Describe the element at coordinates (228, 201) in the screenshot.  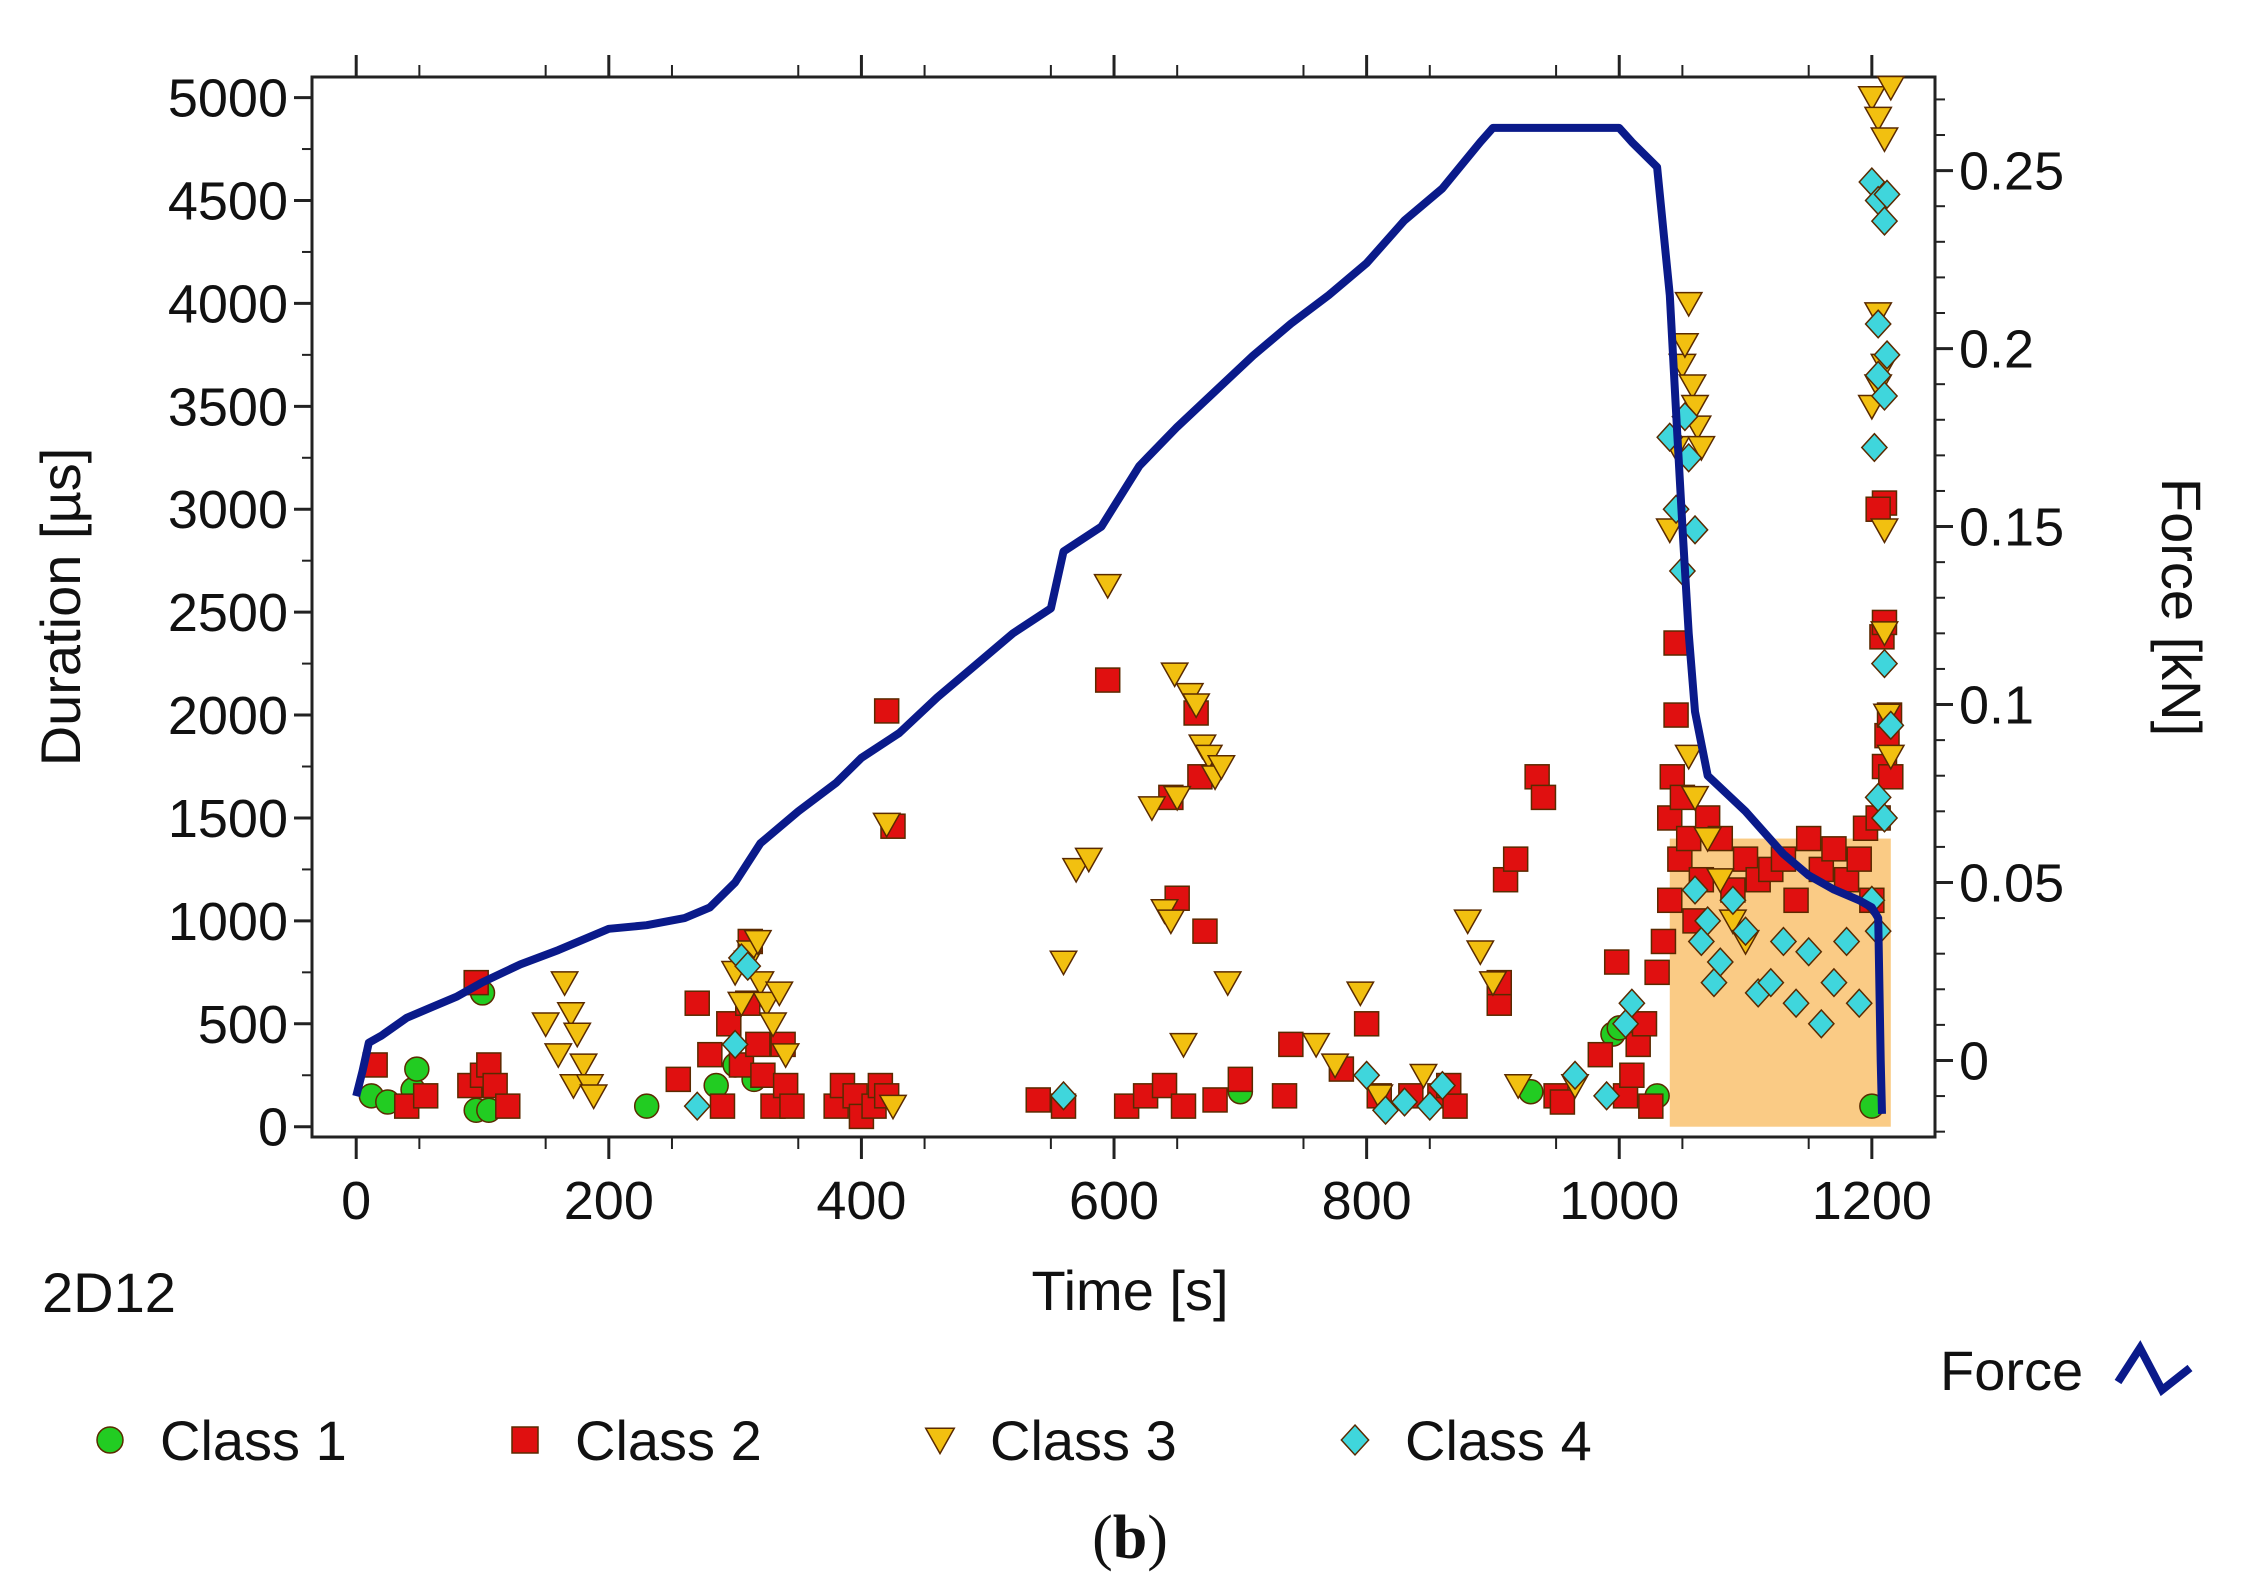
I see `y-tick-label-4500: 4500` at that location.